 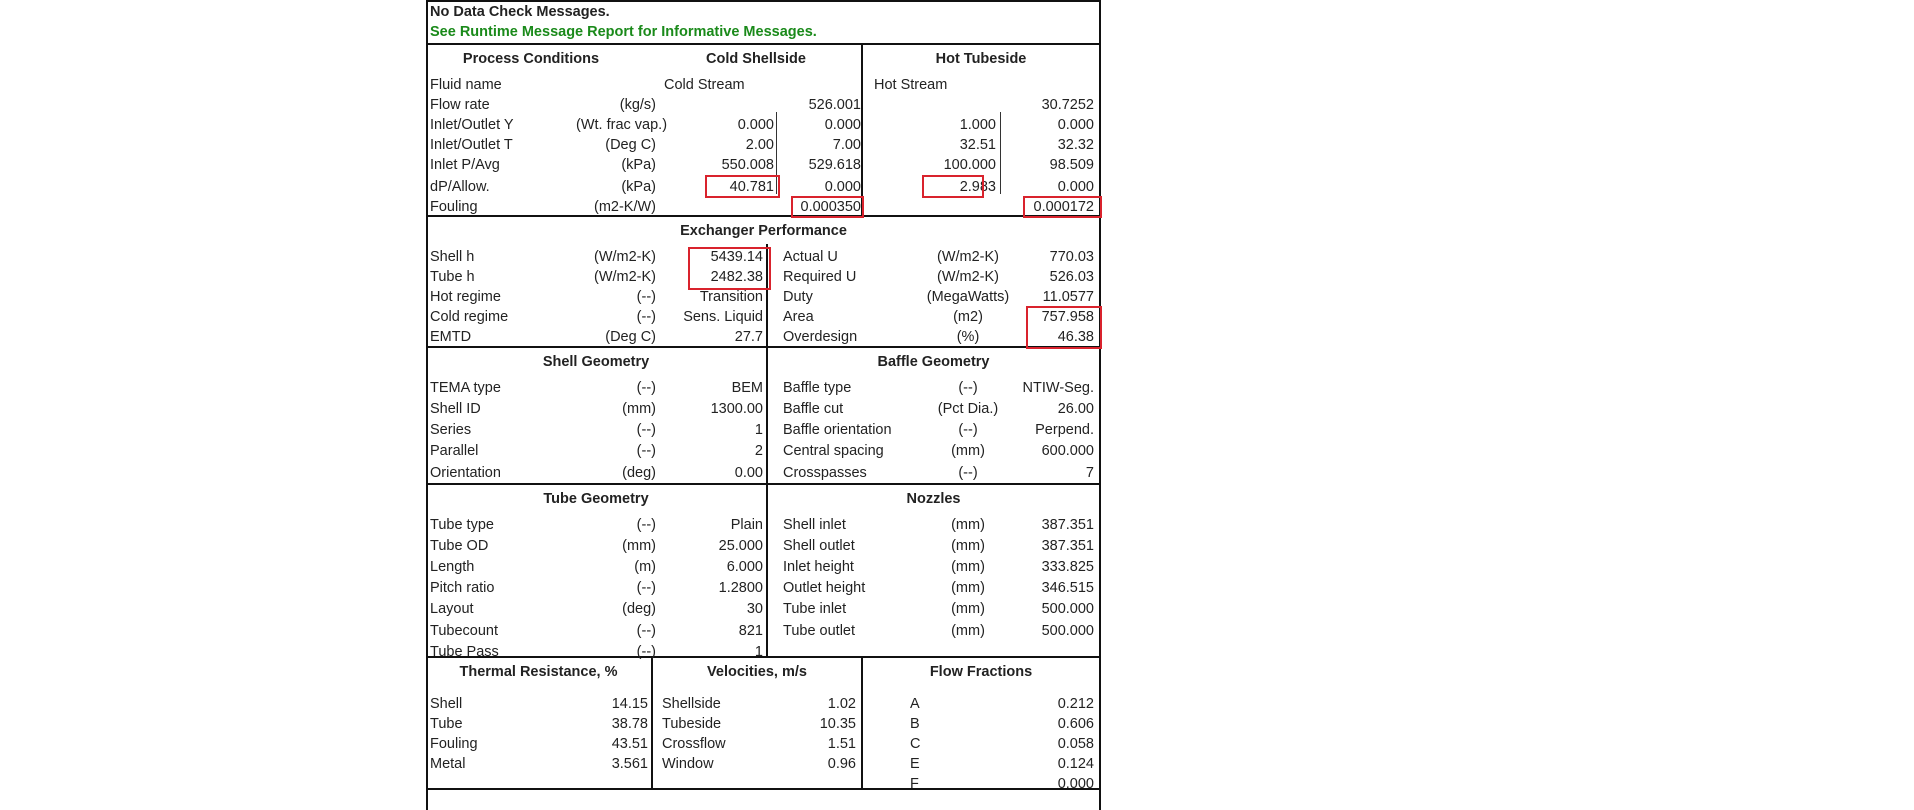 I want to click on tube-geometry-label: Length, so click(x=452, y=567).